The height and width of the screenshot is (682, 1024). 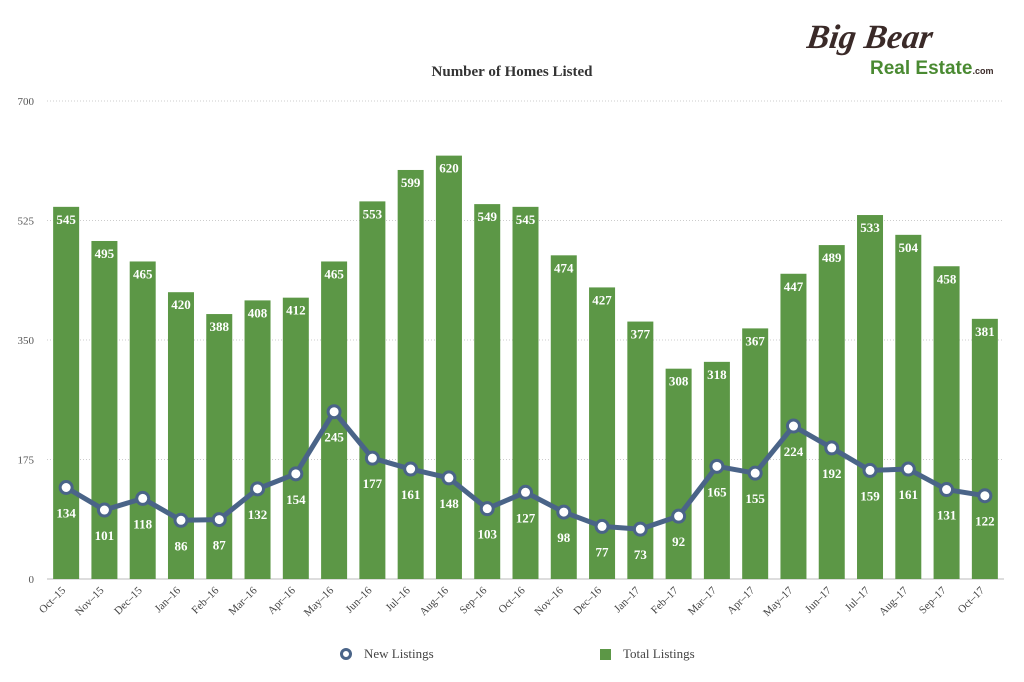 I want to click on bar-value-label: 474, so click(x=564, y=267).